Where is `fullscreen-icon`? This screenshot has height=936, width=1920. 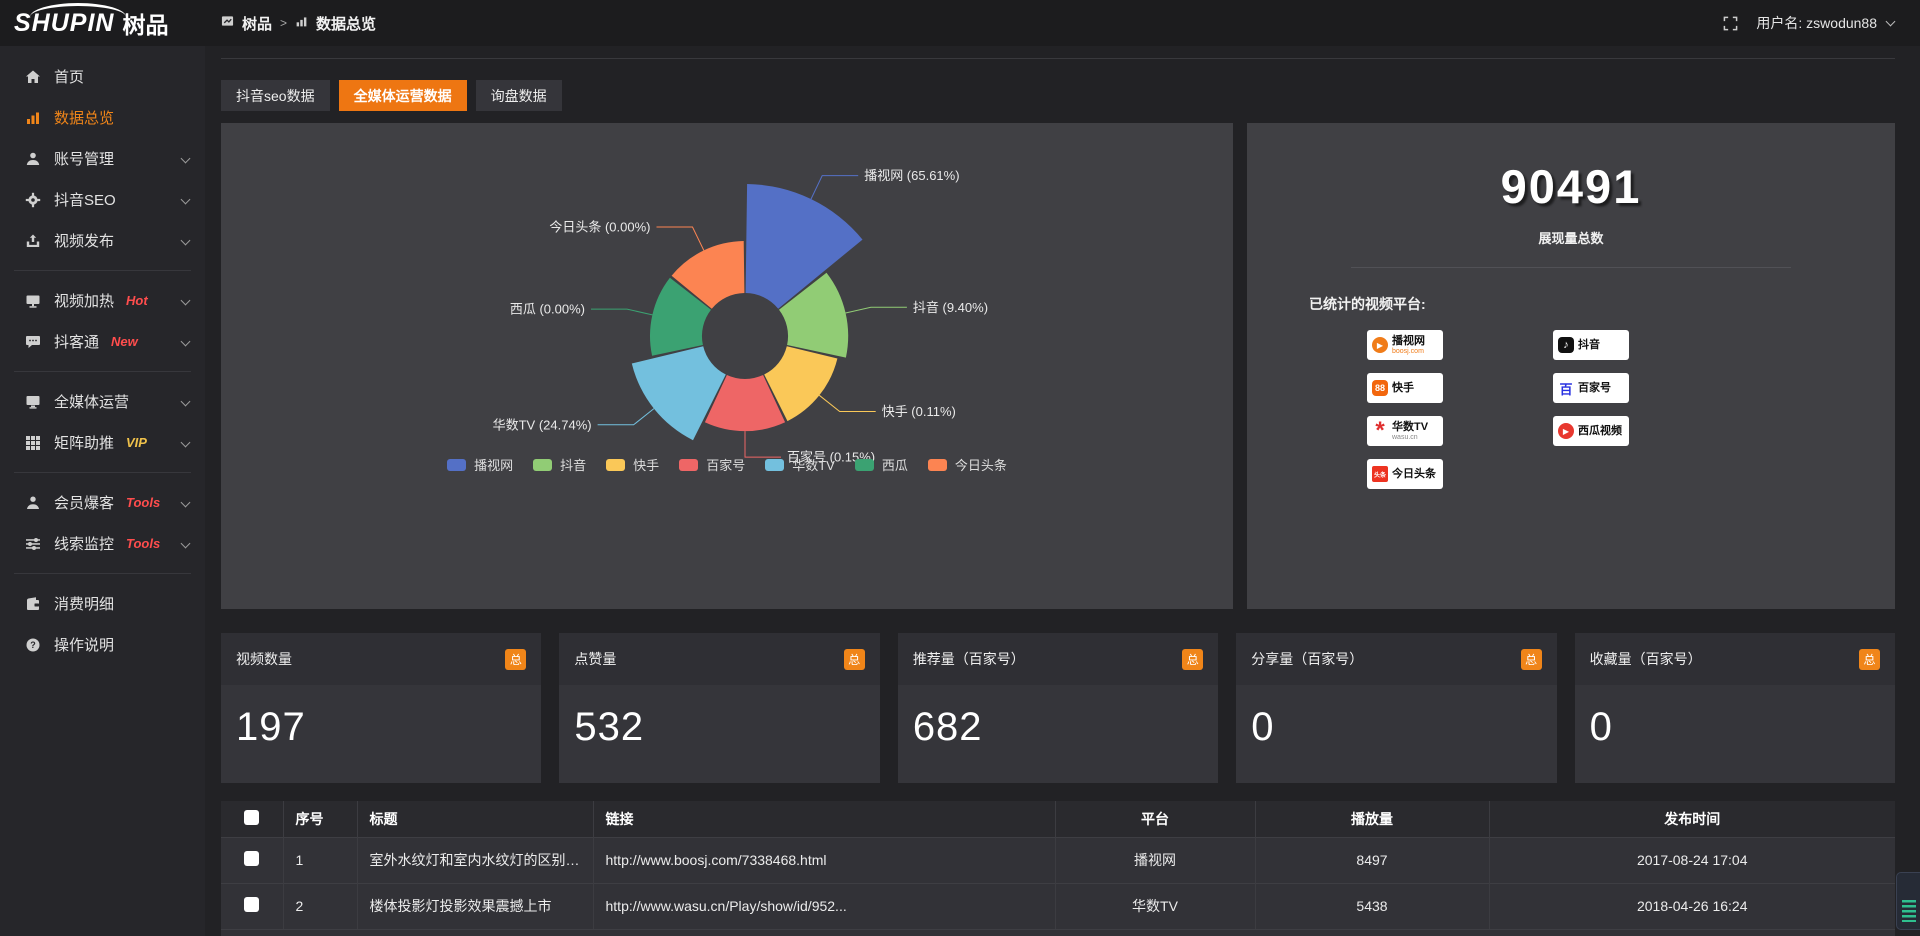
fullscreen-icon is located at coordinates (1730, 23).